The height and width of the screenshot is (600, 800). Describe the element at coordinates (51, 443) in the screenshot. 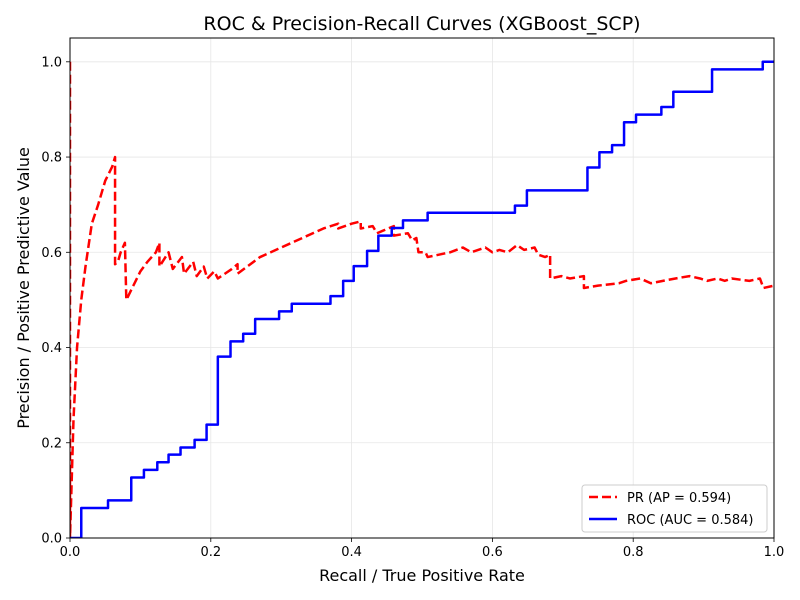

I see `y-tick-label: 0.2` at that location.